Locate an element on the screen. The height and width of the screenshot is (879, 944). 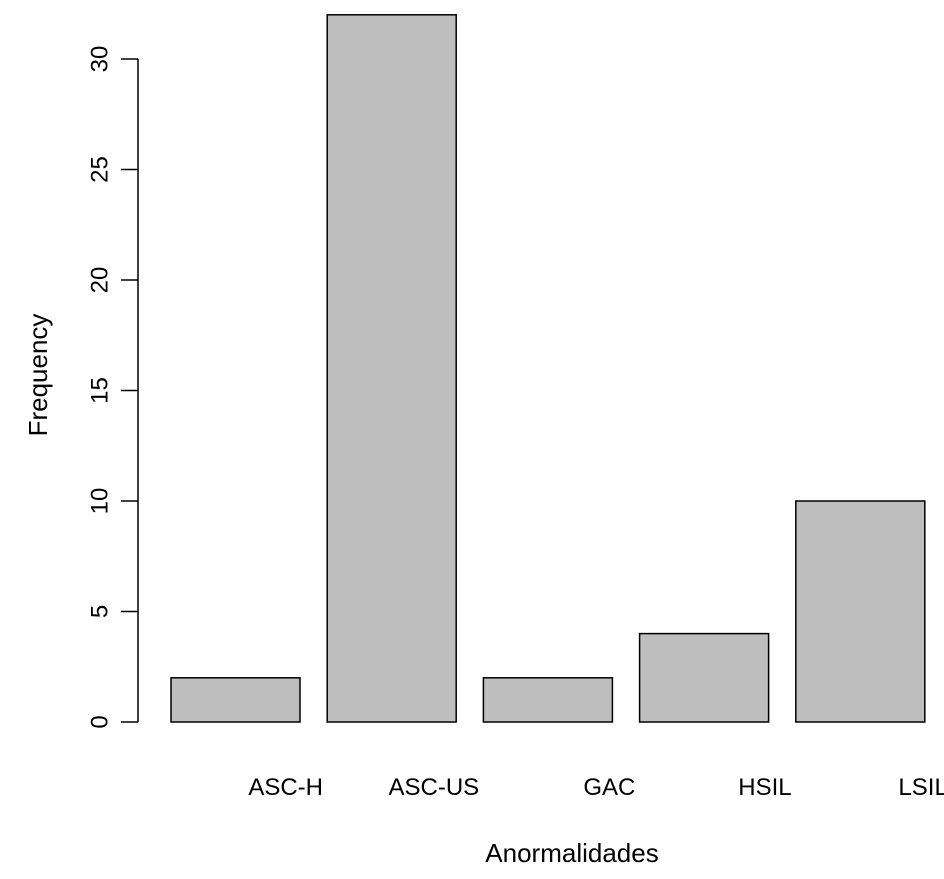
bar-asc-us is located at coordinates (391, 368).